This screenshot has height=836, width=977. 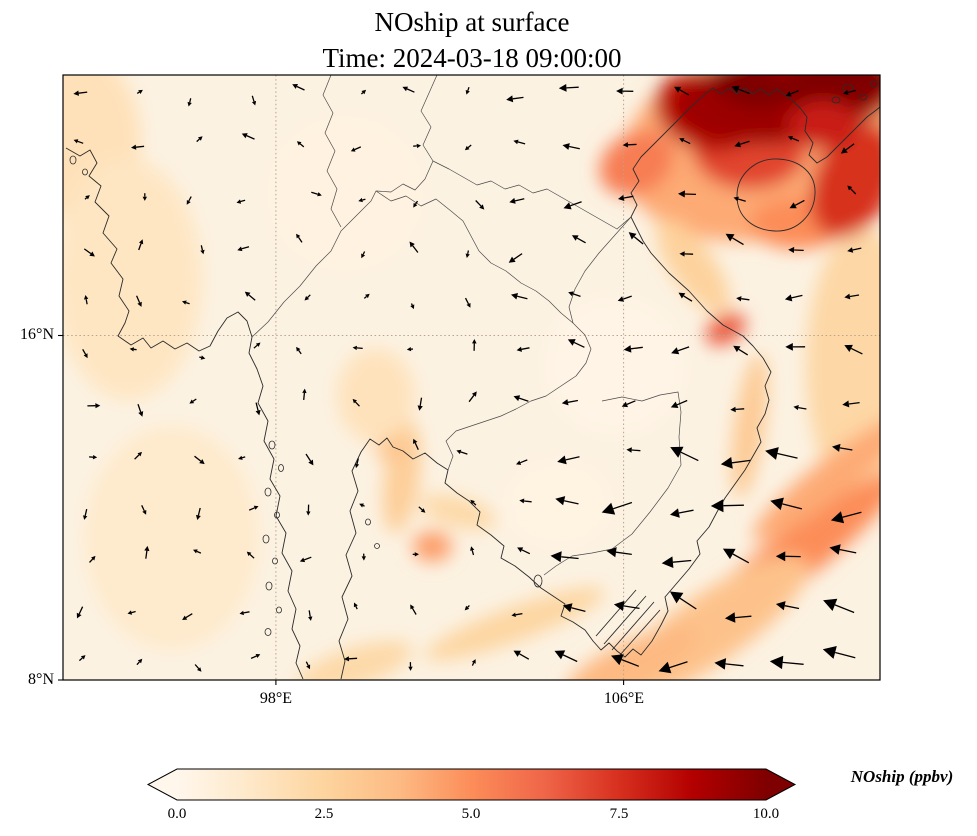 What do you see at coordinates (276, 698) in the screenshot?
I see `x-axis-tick-label-98e: 98°E` at bounding box center [276, 698].